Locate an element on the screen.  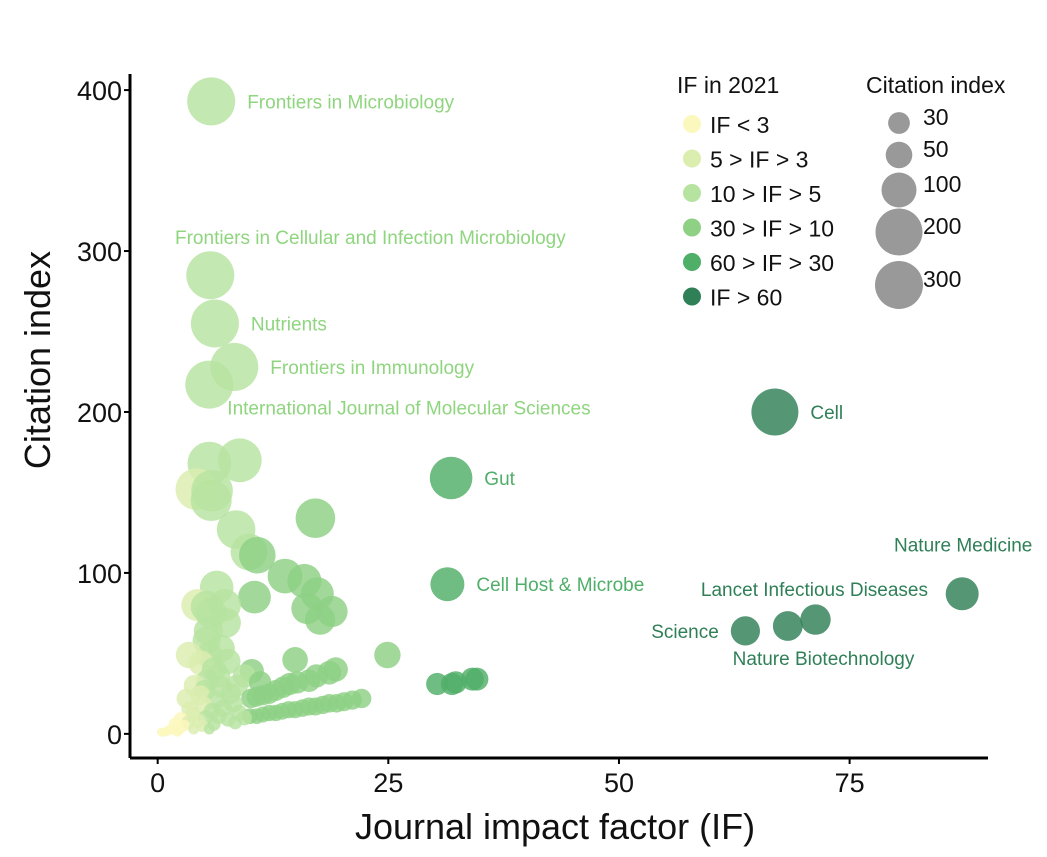
y-tick-label: 200 is located at coordinates (99, 413).